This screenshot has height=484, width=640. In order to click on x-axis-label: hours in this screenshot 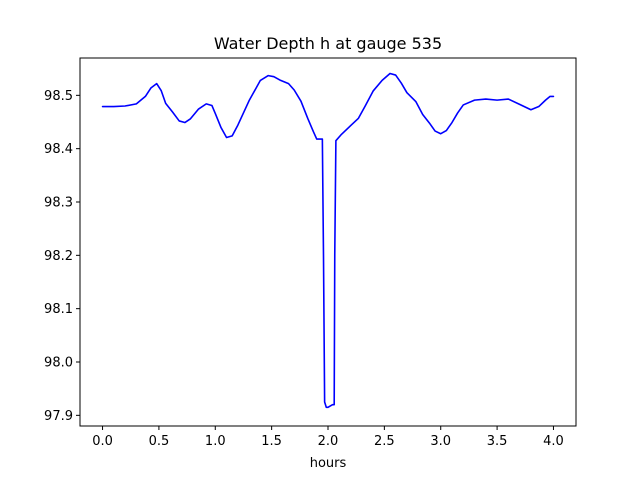, I will do `click(328, 463)`.